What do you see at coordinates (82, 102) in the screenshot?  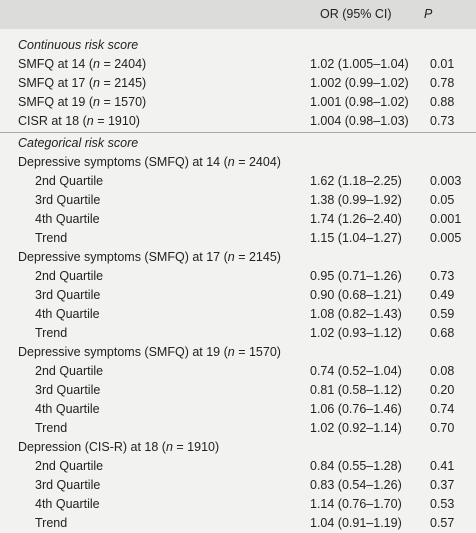 I see `row-label: SMFQ at 19 (n = 1570)` at bounding box center [82, 102].